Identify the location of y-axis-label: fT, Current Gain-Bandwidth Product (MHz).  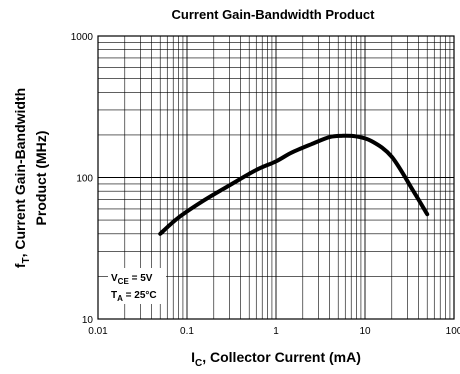
(30, 178).